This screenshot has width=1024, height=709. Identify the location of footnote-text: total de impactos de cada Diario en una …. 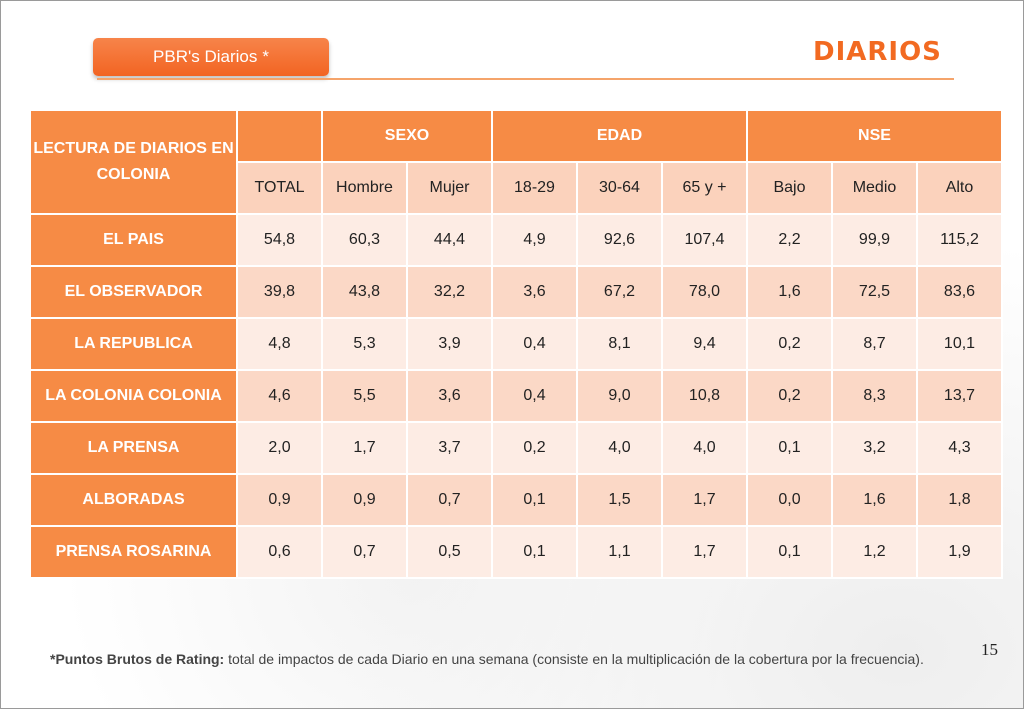
(574, 659).